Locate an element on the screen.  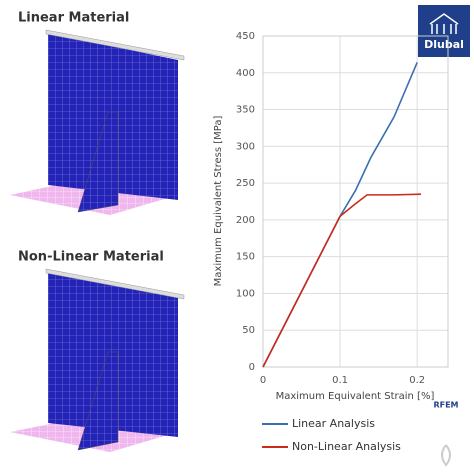
x-axis-title: Maximum Equivalent Strain [%] is located at coordinates (355, 396).